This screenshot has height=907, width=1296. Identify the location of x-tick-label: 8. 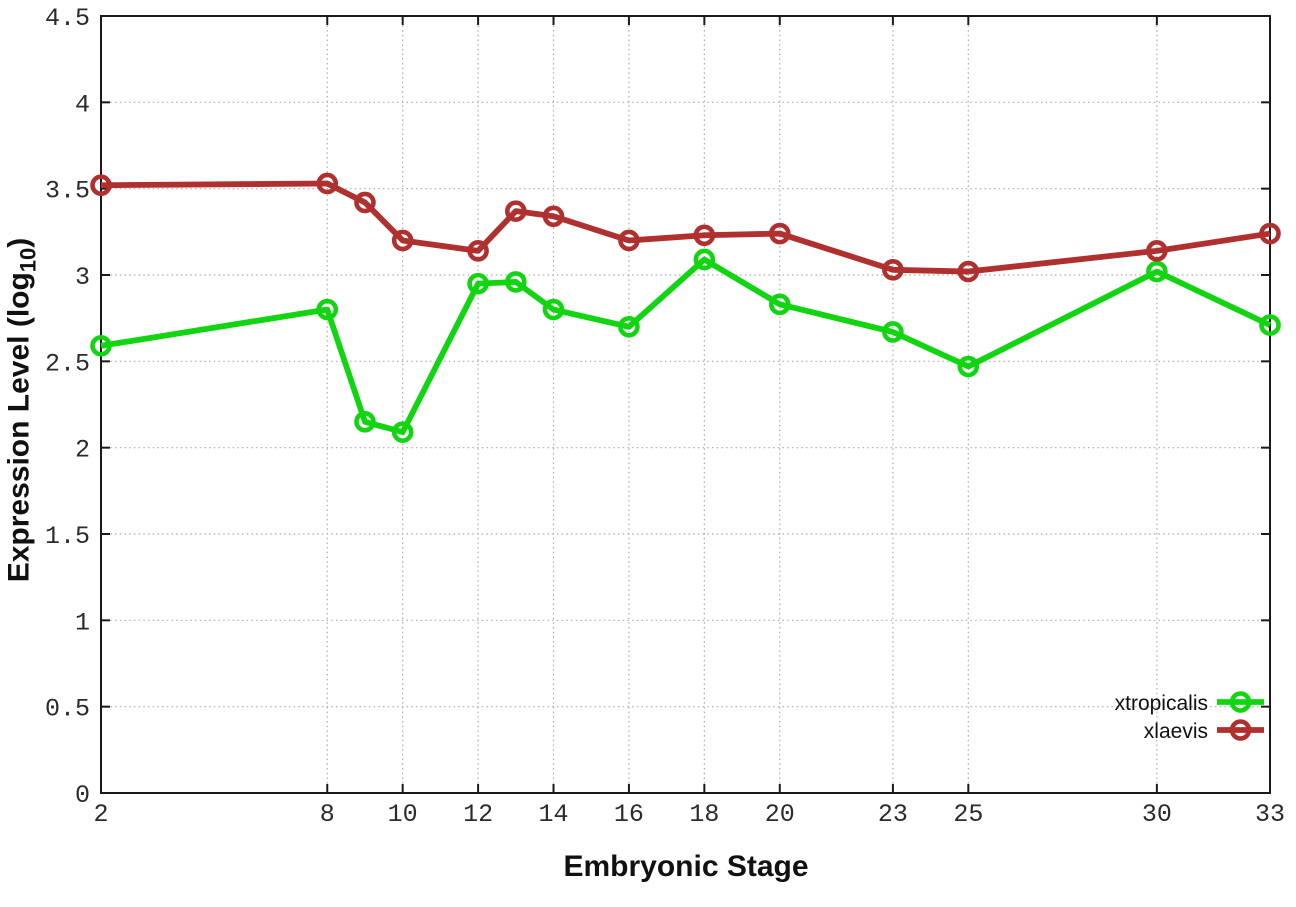
(327, 814).